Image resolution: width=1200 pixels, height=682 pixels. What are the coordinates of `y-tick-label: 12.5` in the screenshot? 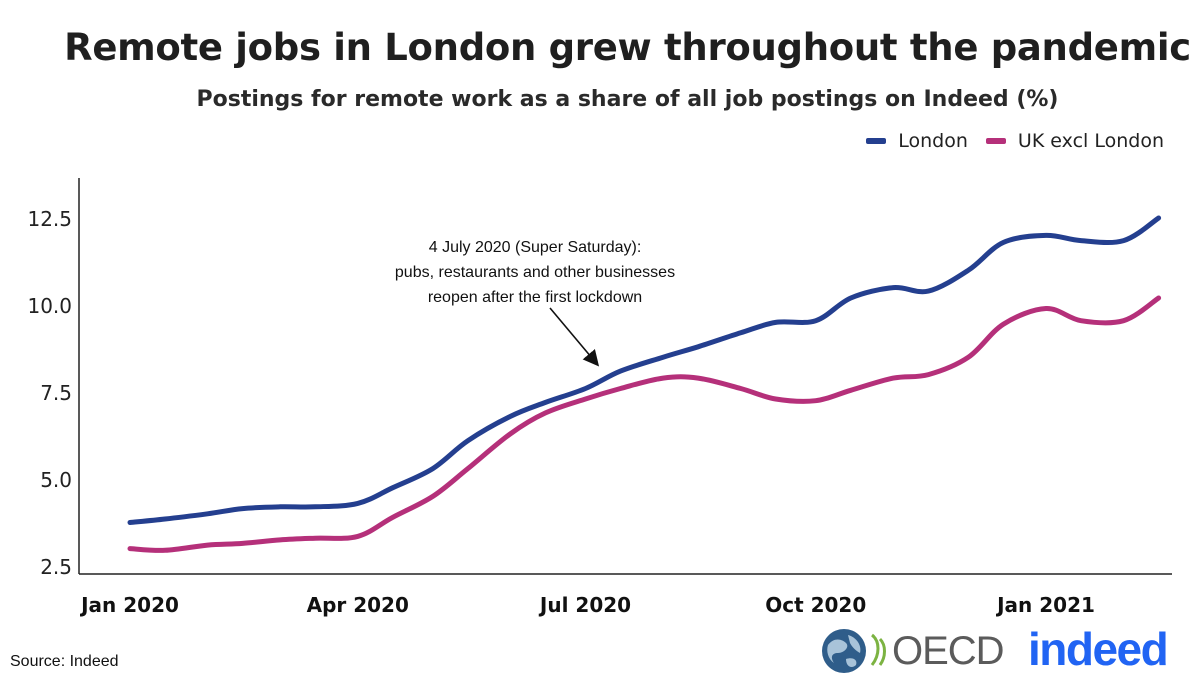 It's located at (49, 219).